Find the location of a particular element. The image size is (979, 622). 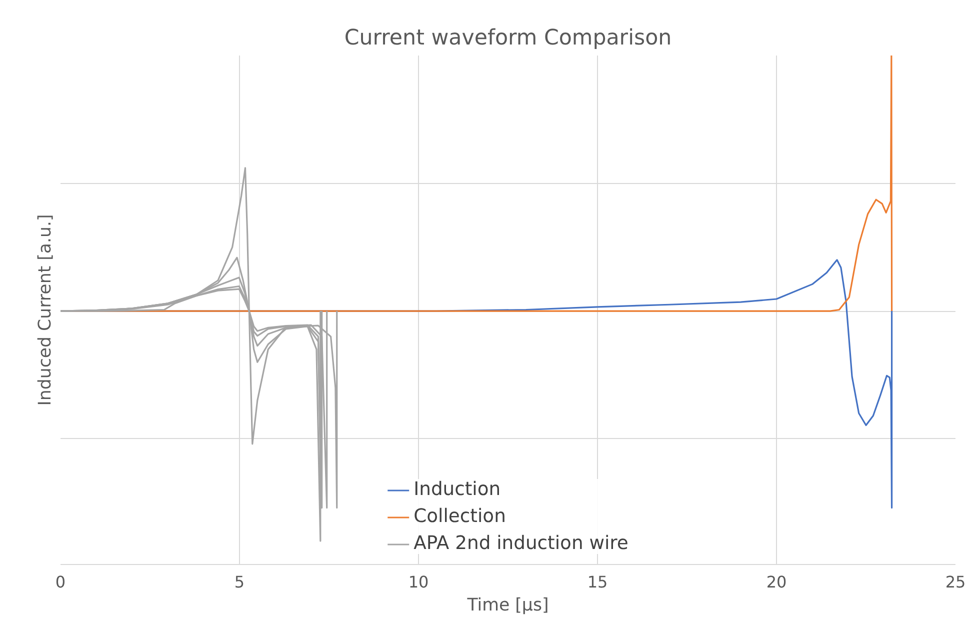

x-tick-label: 0 is located at coordinates (60, 582).